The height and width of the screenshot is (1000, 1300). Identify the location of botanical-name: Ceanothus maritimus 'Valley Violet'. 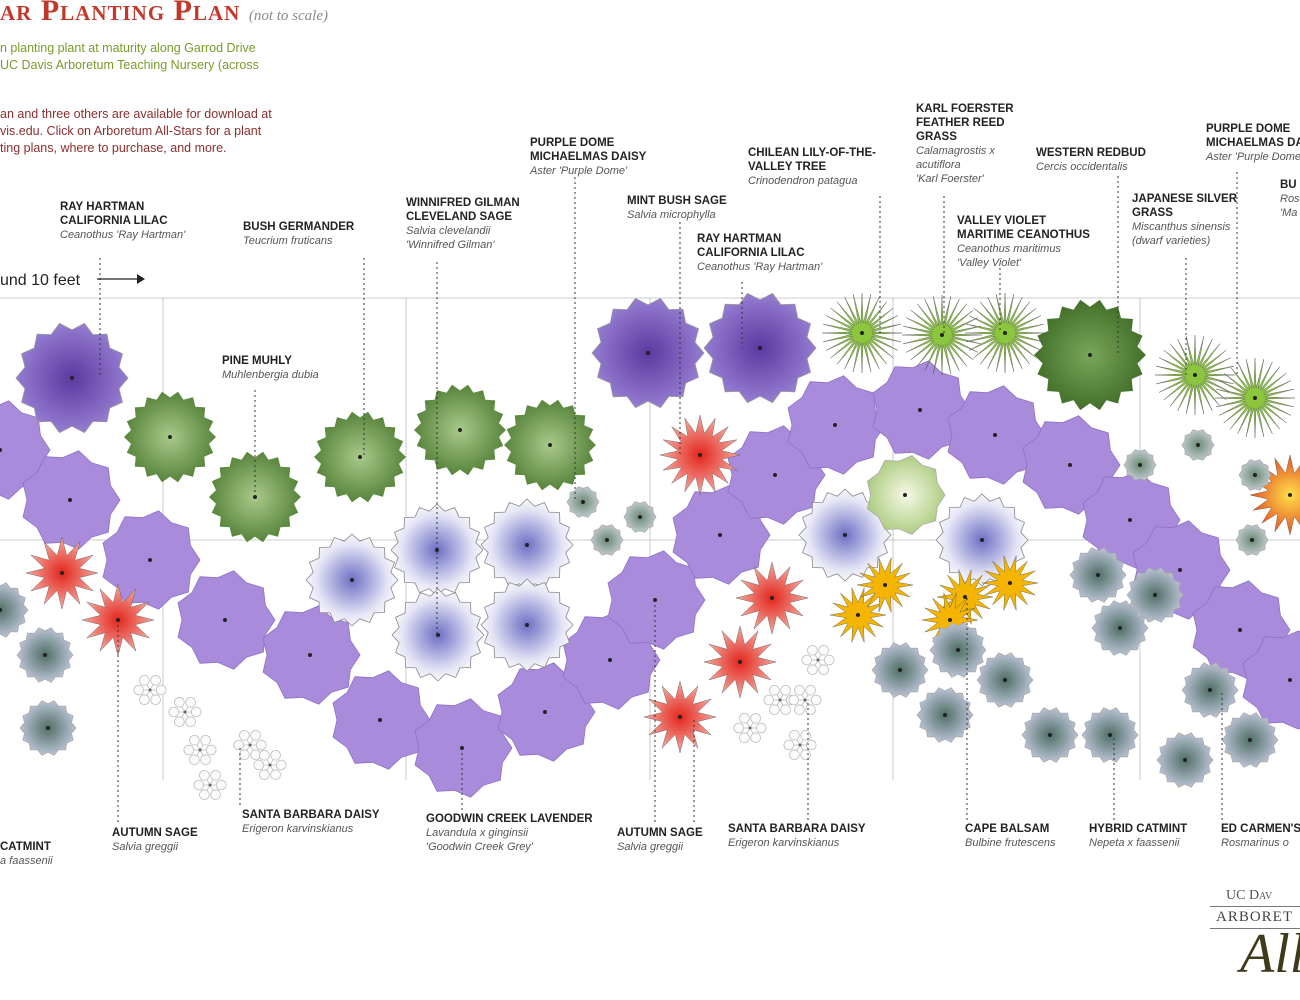
(1009, 256).